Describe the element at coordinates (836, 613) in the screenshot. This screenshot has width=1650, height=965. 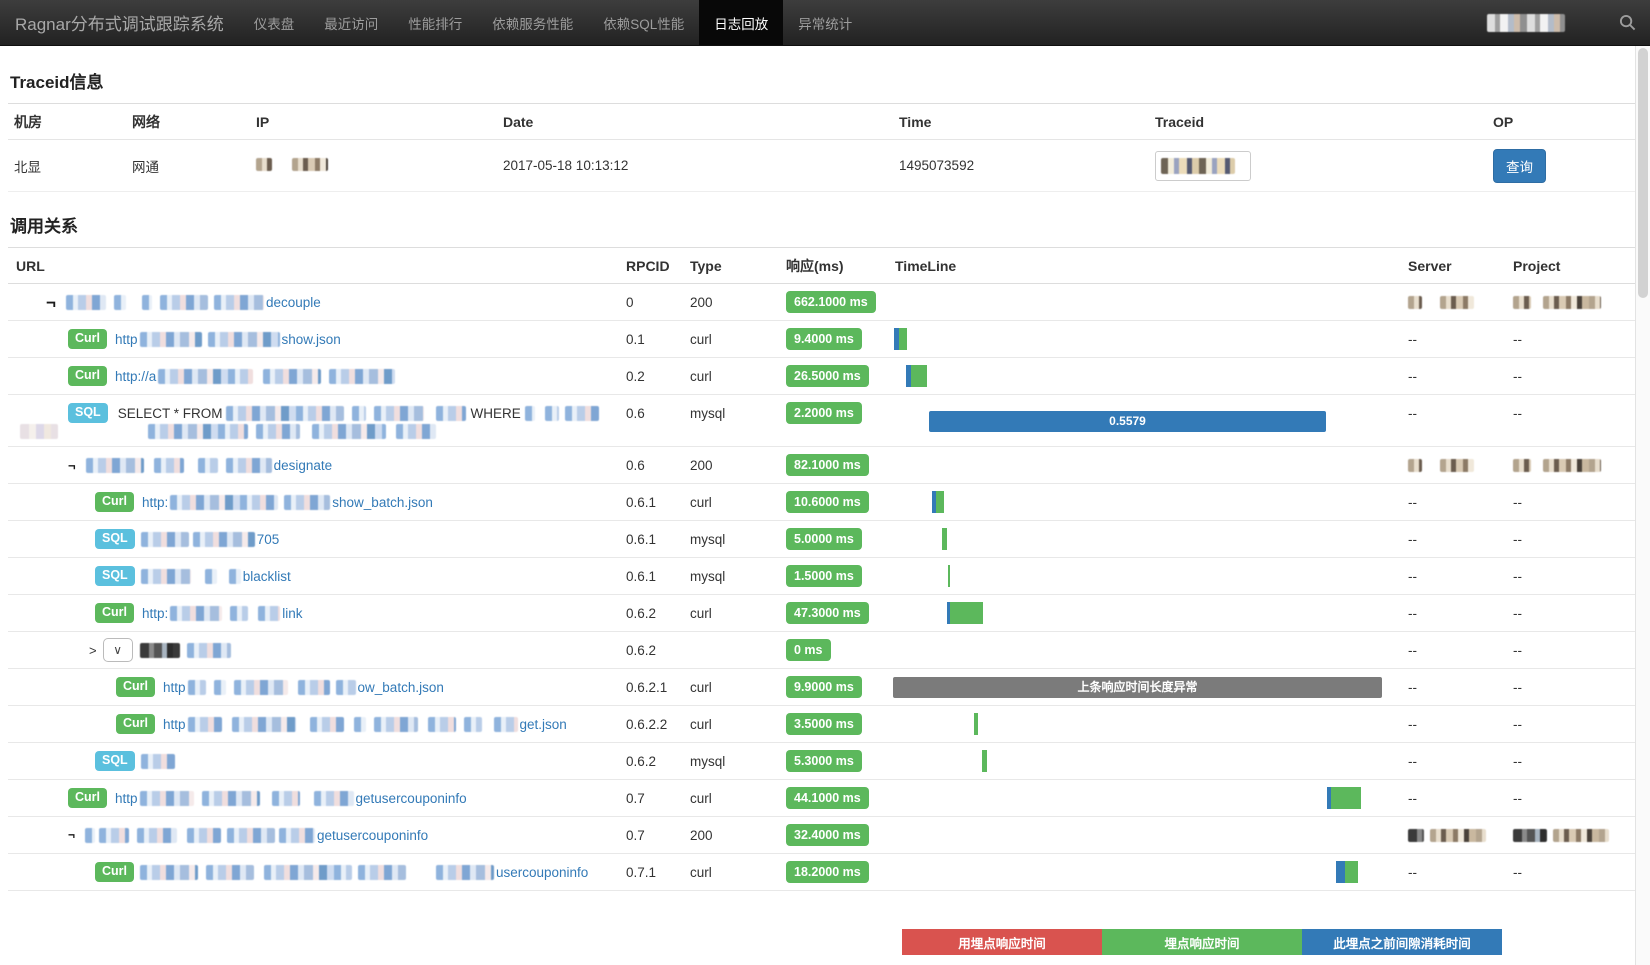
I see `response-cell: 47.3000 ms` at that location.